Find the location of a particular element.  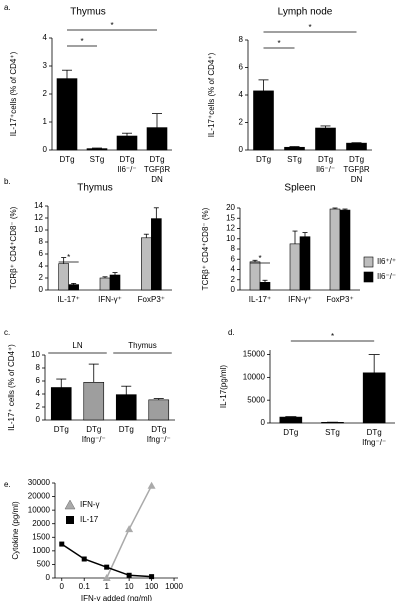

group-label: LN is located at coordinates (77, 345).